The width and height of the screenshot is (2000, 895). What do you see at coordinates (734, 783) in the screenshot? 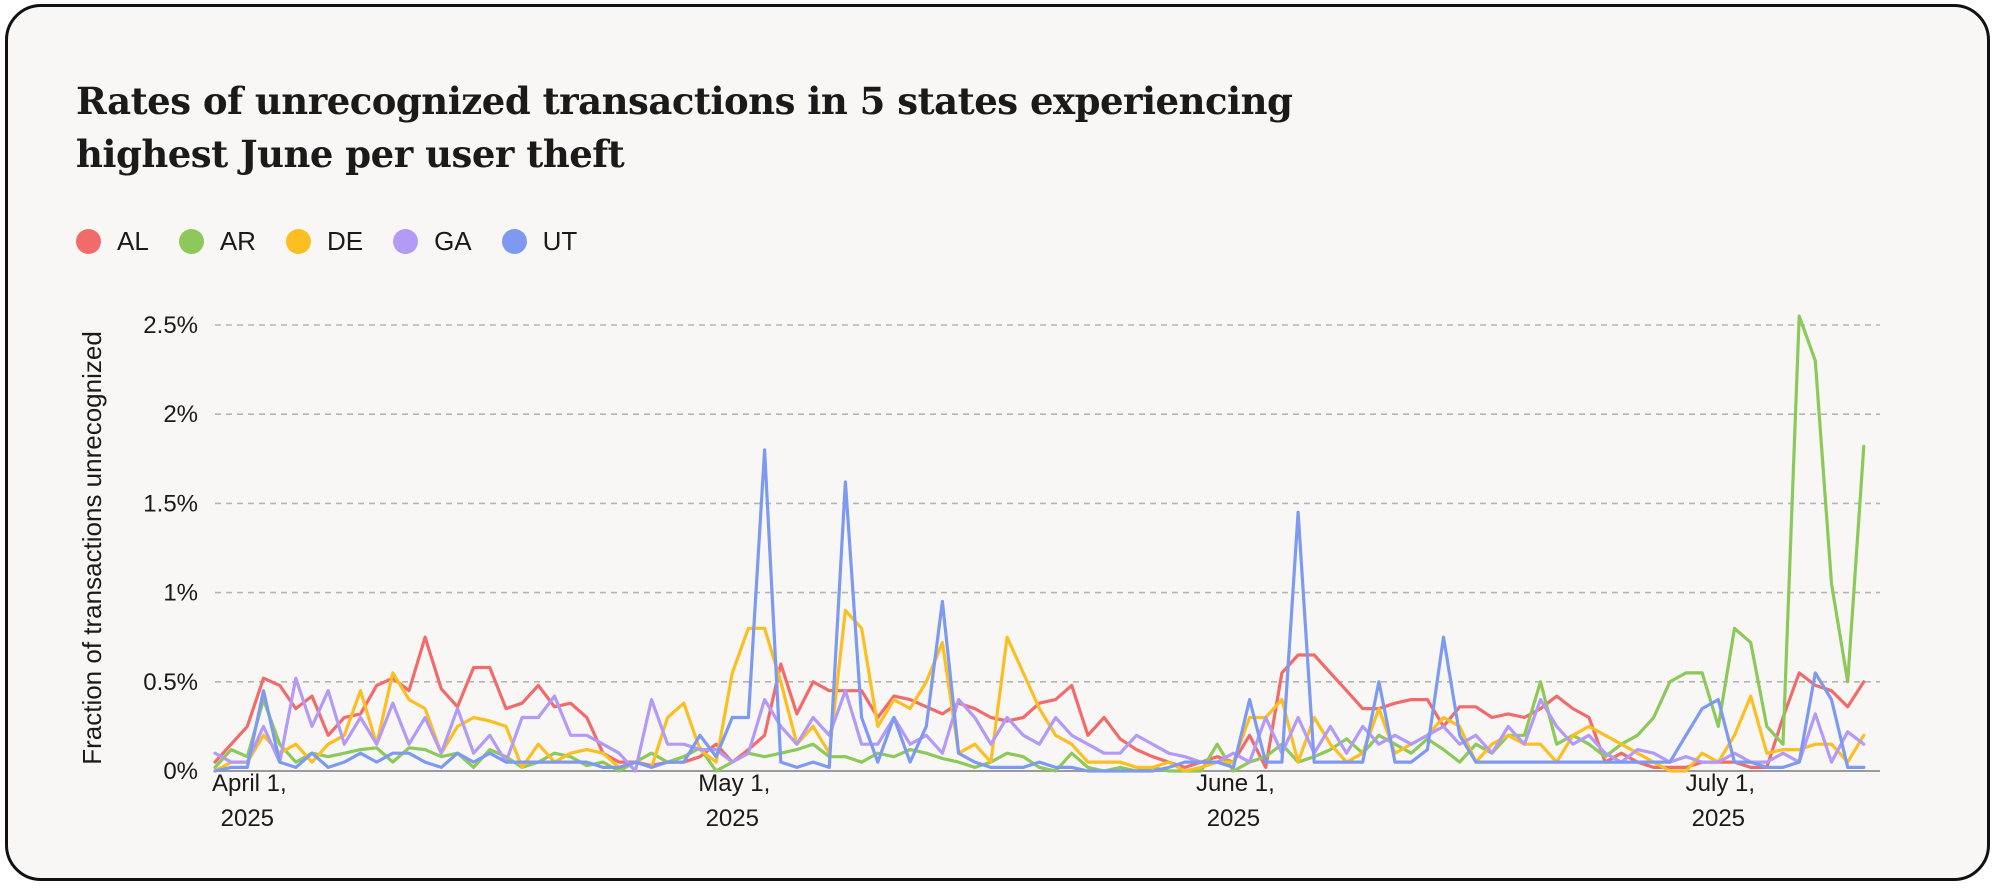
I see `x-tick-label: May 1,` at bounding box center [734, 783].